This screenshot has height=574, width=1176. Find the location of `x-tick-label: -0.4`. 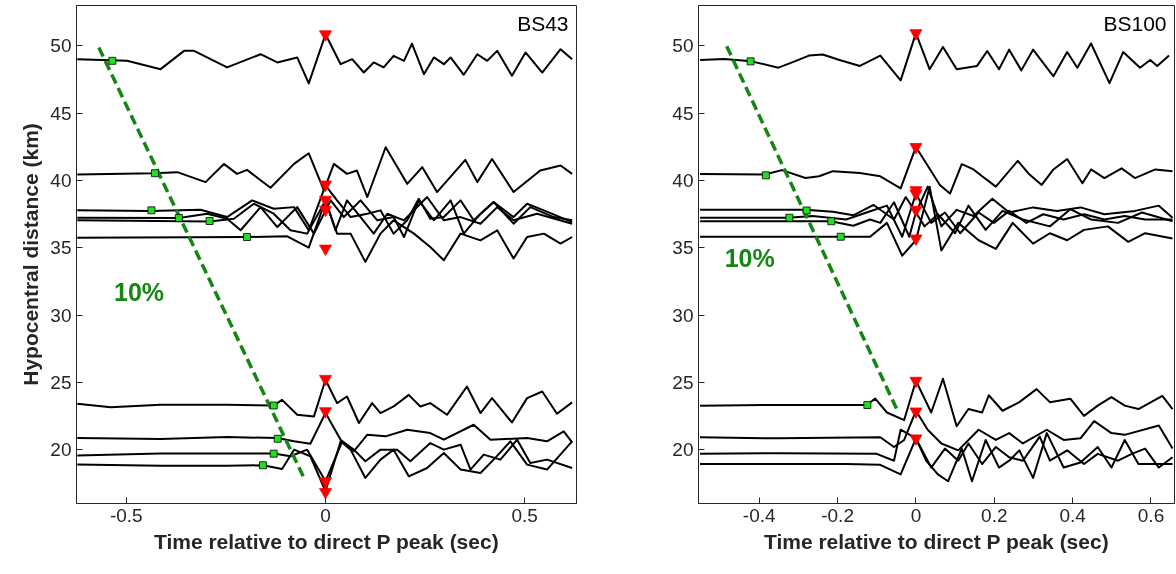

x-tick-label: -0.4 is located at coordinates (759, 515).